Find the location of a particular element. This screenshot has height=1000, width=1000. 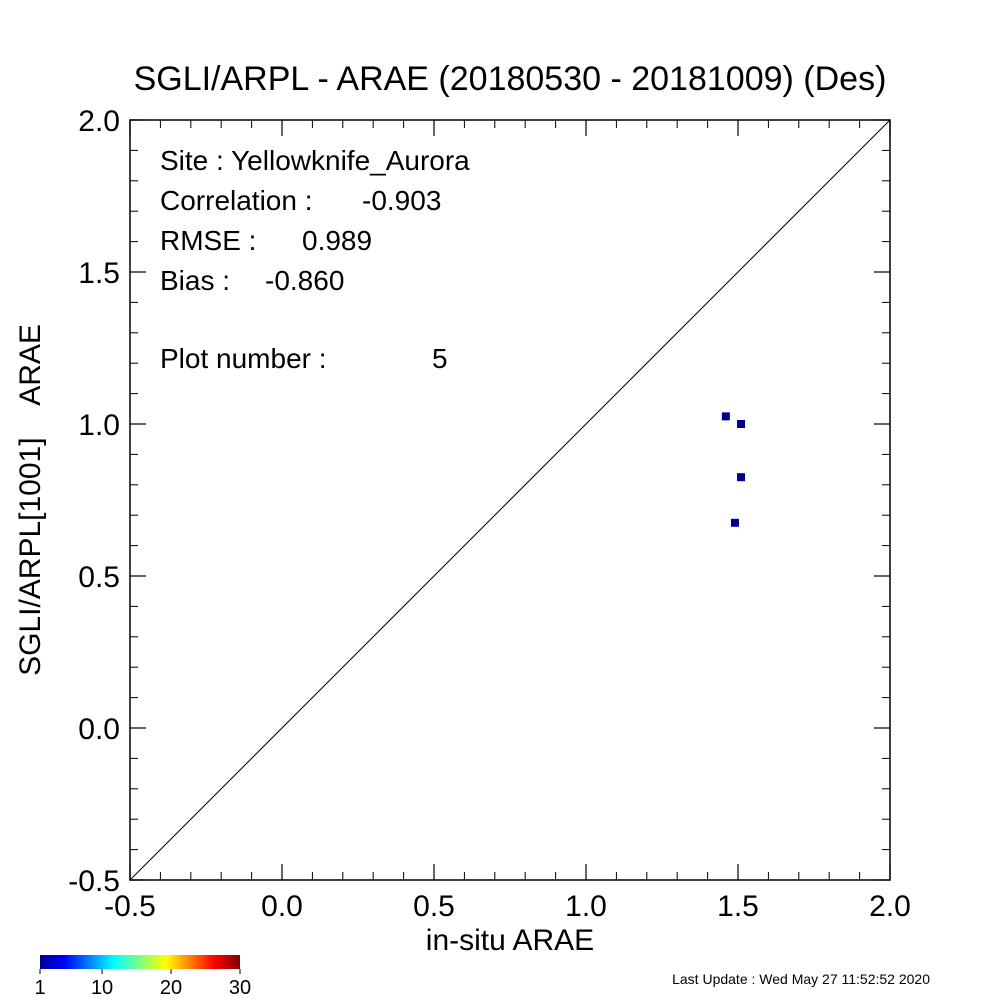

x-tick-label: 2.0 is located at coordinates (890, 906).